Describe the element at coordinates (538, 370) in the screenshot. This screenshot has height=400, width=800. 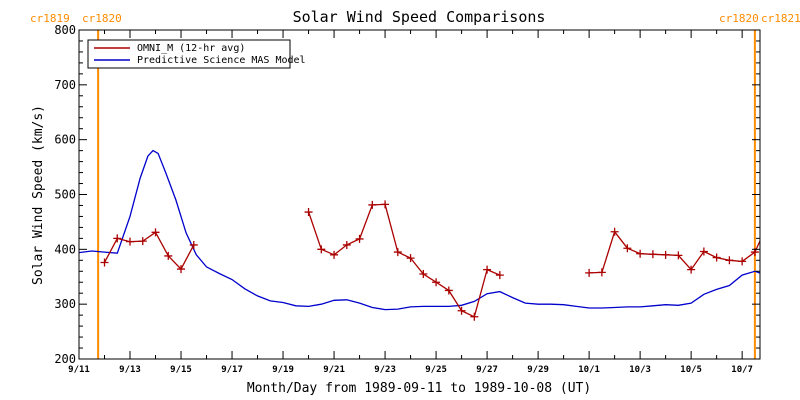
I see `x-tick-label: 9/29` at that location.